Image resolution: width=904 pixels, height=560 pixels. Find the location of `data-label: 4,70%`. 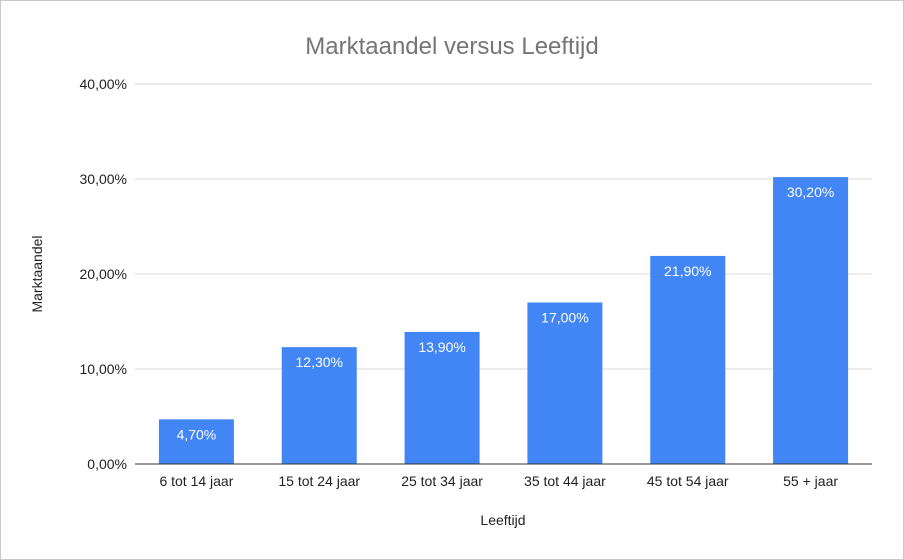

data-label: 4,70% is located at coordinates (197, 434).